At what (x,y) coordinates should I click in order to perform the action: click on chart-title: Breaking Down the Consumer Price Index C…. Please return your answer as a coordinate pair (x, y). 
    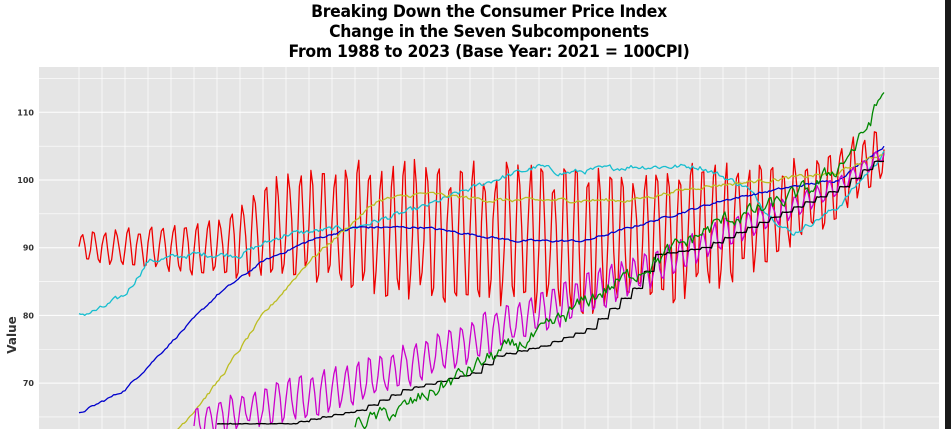
    Looking at the image, I should click on (489, 32).